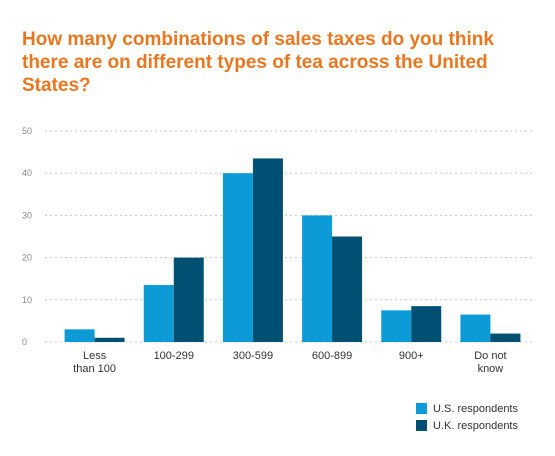 The image size is (555, 456). I want to click on y-tick-label: 0, so click(24, 342).